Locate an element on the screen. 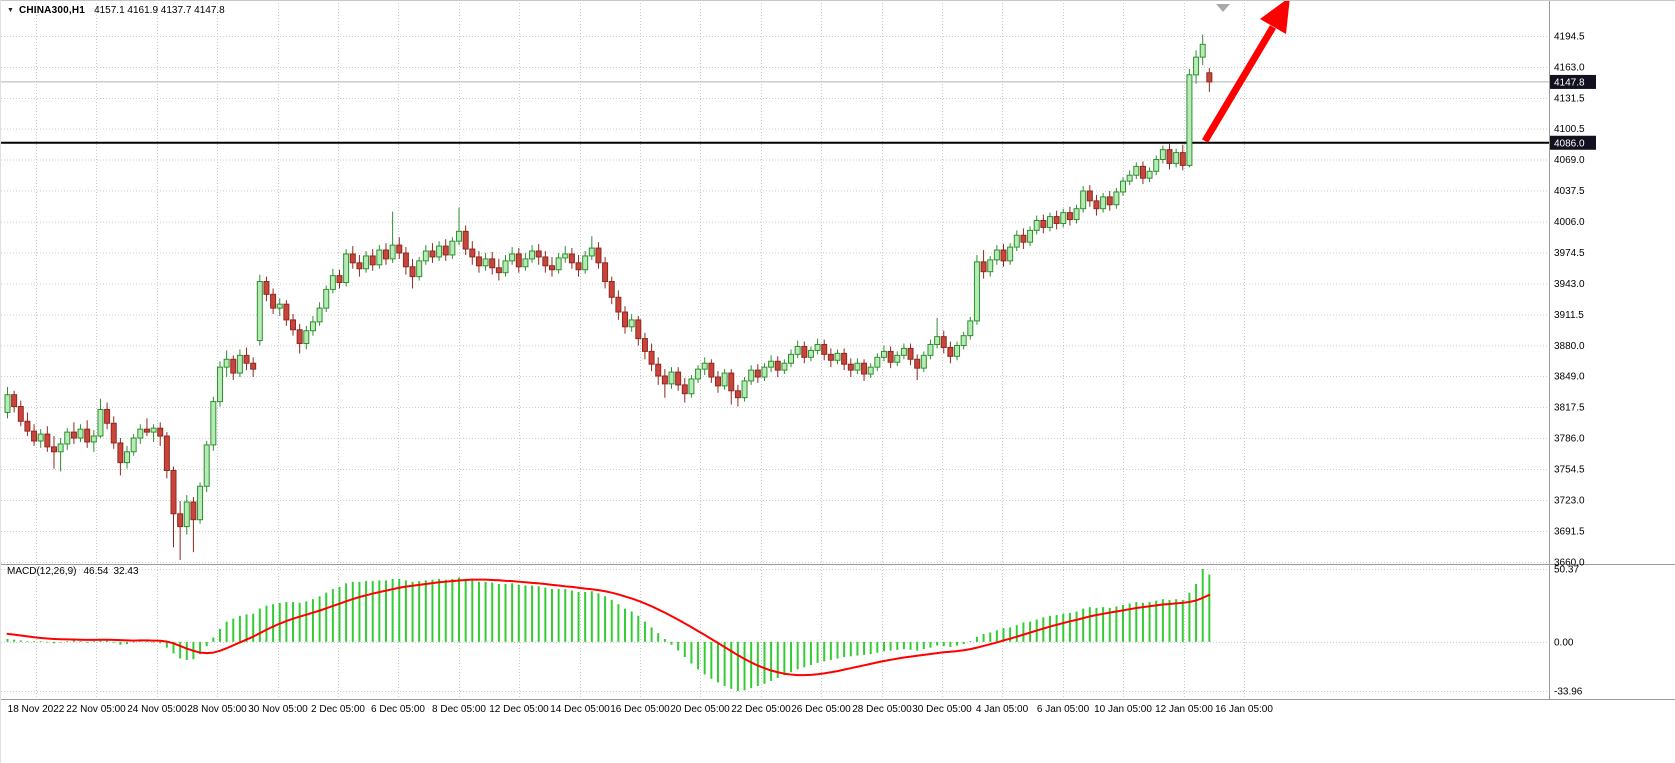 The width and height of the screenshot is (1675, 763). time-tick-label: 10 Jan 05:00 is located at coordinates (1123, 709).